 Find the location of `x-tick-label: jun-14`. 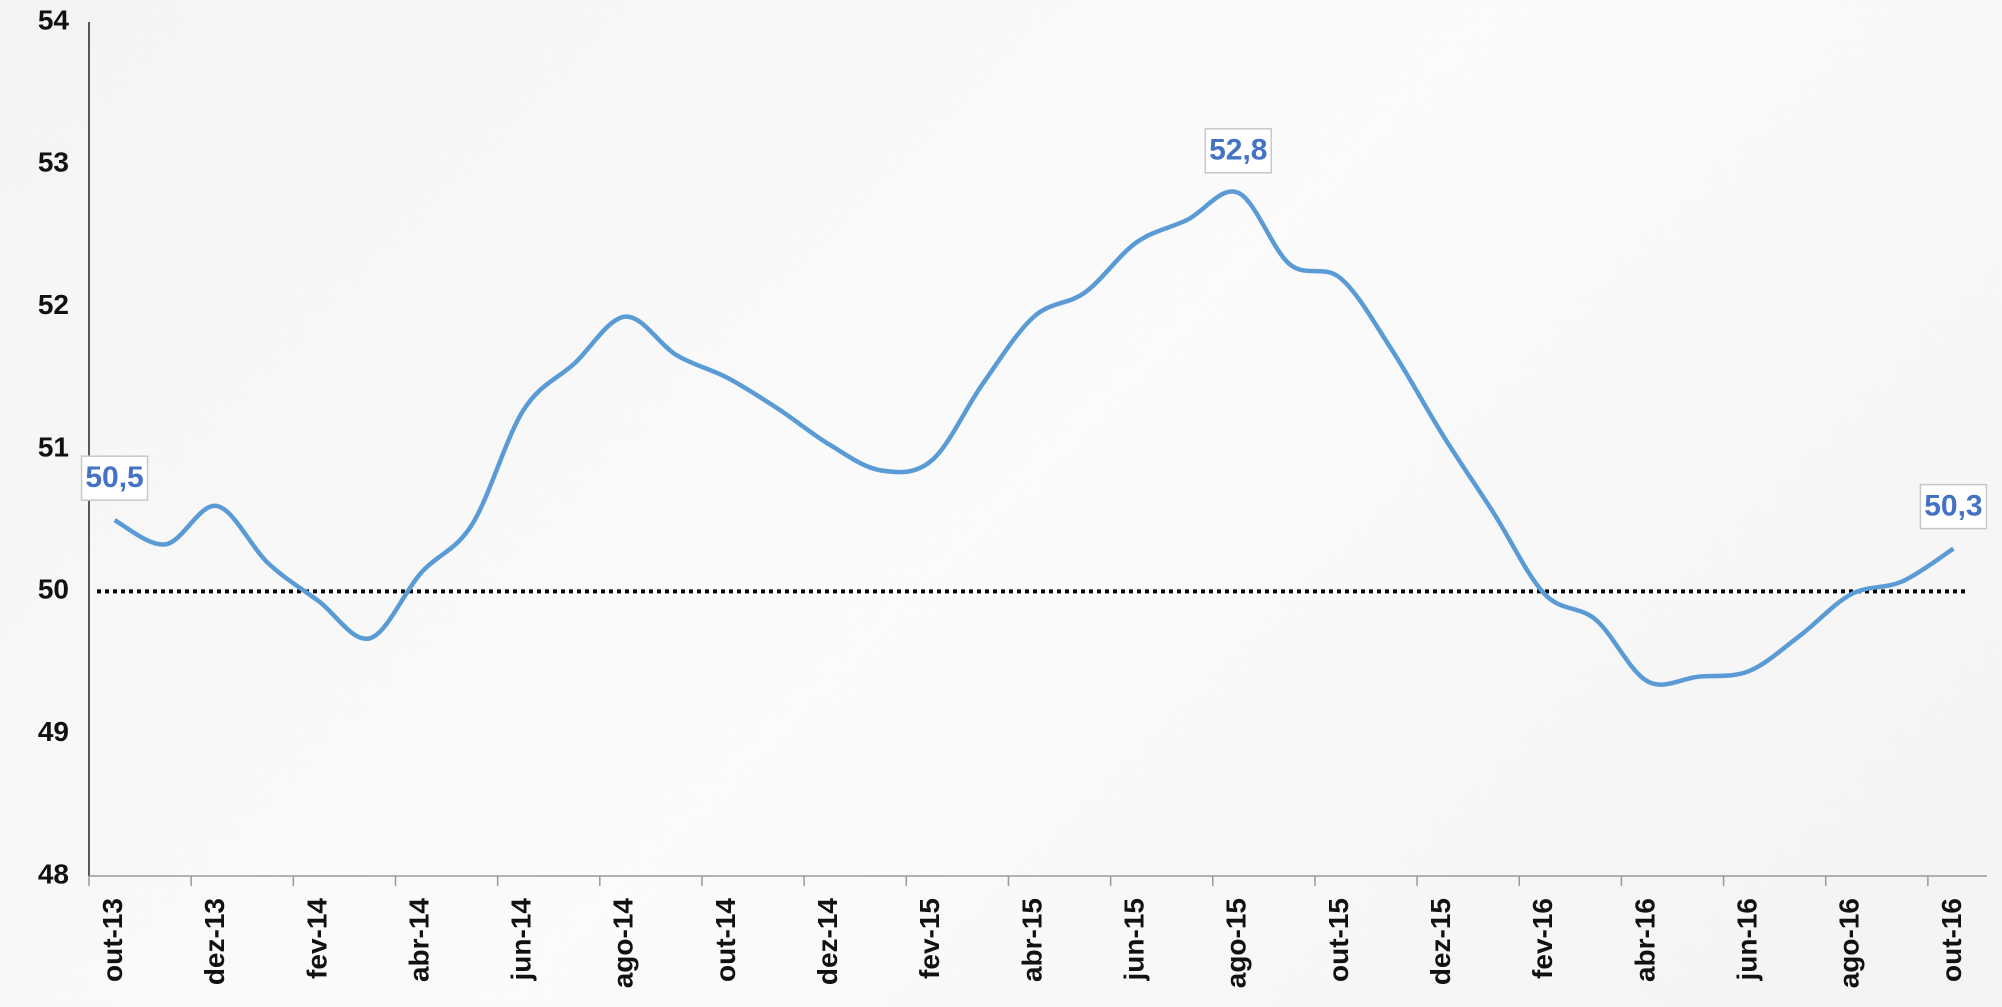

x-tick-label: jun-14 is located at coordinates (521, 940).